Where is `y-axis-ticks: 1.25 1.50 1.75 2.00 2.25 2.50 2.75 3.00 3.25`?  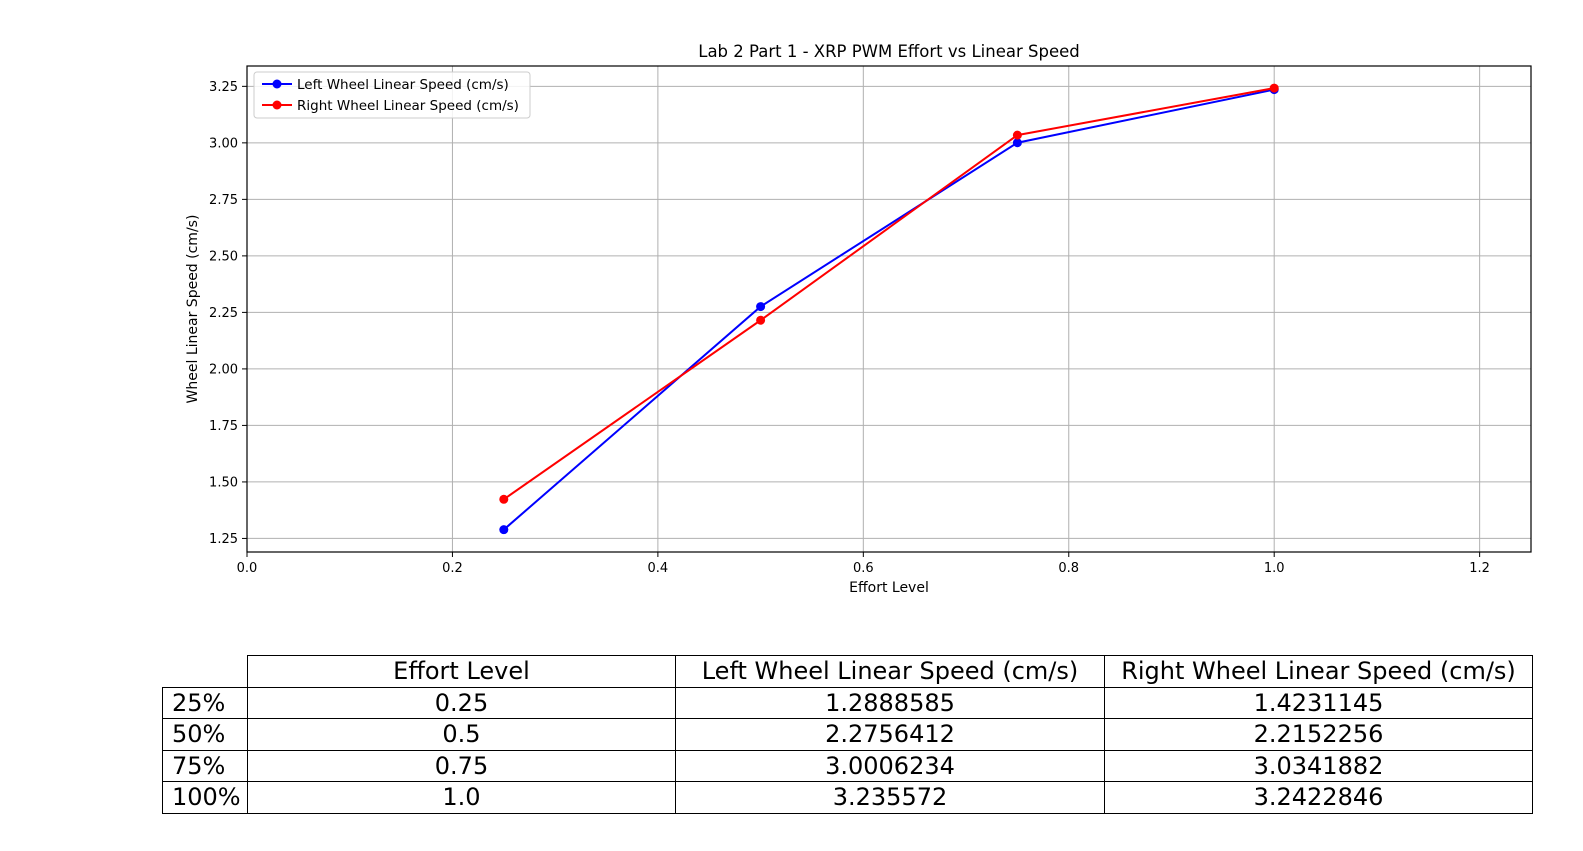 y-axis-ticks: 1.25 1.50 1.75 2.00 2.25 2.50 2.75 3.00 3.25 is located at coordinates (228, 313).